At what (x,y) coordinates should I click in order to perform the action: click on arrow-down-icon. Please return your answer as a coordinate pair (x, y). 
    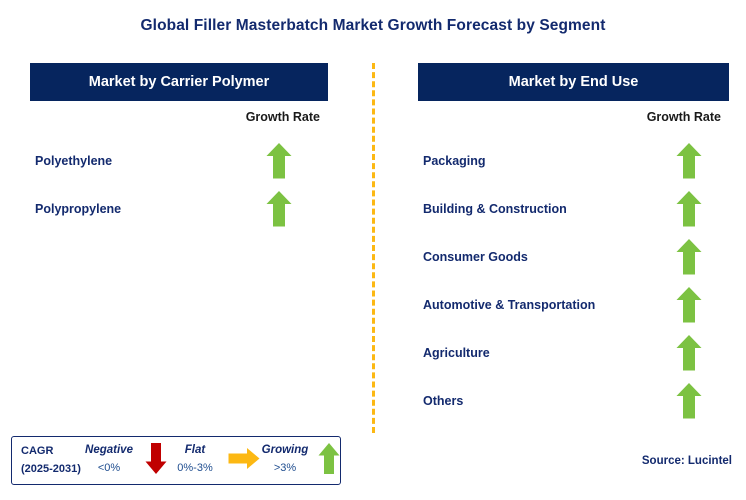
    Looking at the image, I should click on (156, 460).